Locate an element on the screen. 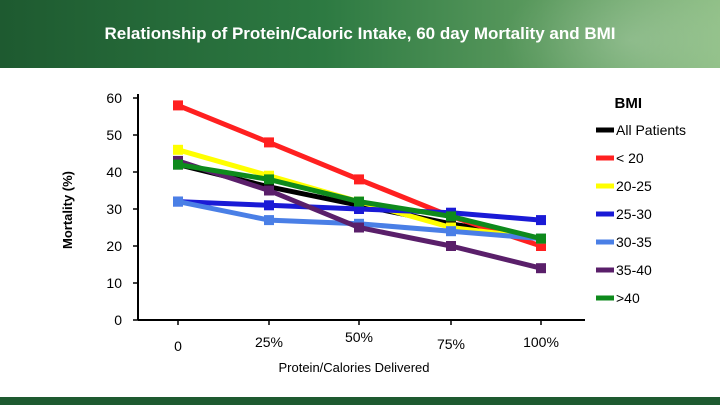 The width and height of the screenshot is (720, 405). y-tick-label: 10 is located at coordinates (114, 283).